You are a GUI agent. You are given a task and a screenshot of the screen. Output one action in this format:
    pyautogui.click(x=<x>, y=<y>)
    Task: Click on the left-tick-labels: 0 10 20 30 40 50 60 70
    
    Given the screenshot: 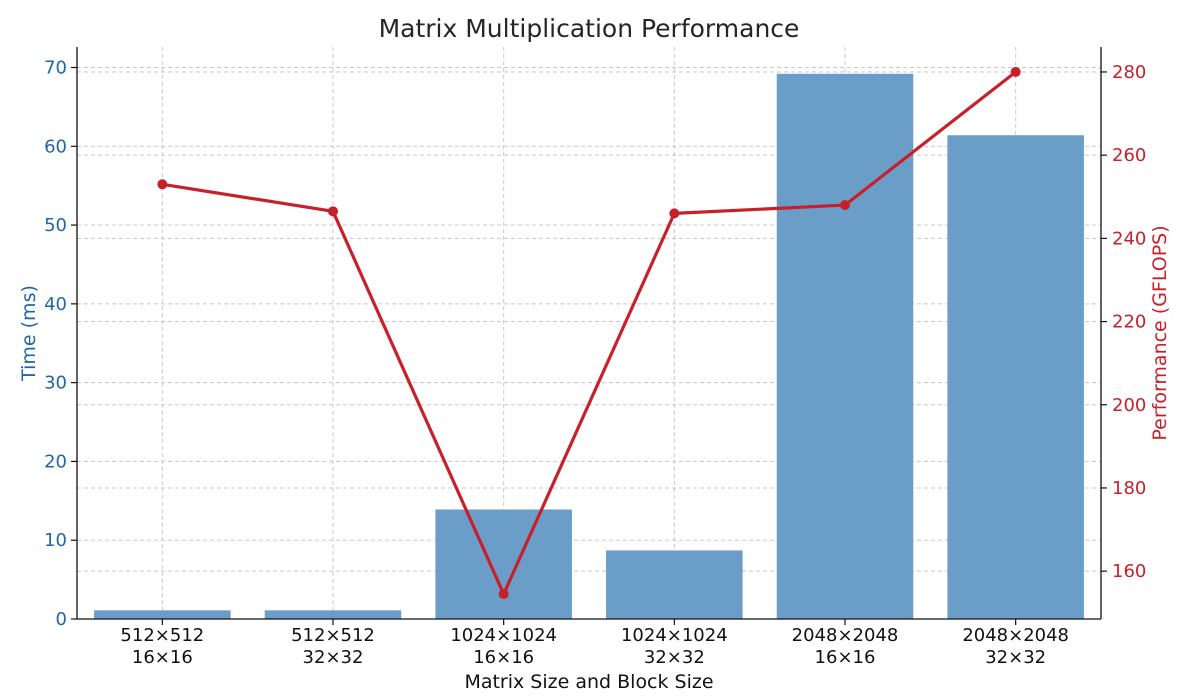 What is the action you would take?
    pyautogui.click(x=60, y=343)
    